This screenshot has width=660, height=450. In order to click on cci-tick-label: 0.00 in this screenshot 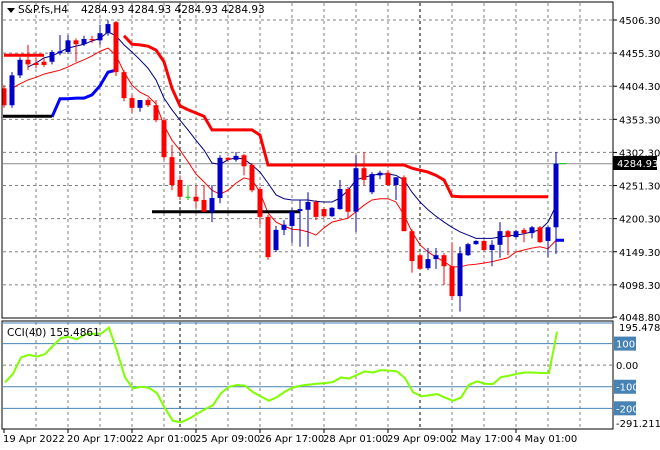, I will do `click(627, 366)`.